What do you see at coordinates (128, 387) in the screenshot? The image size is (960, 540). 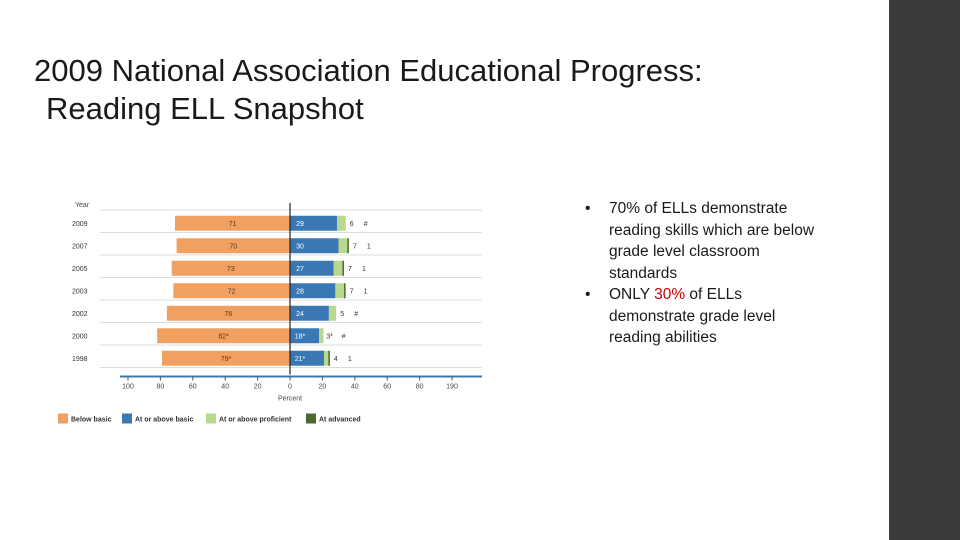 I see `x-tick-label: 100` at bounding box center [128, 387].